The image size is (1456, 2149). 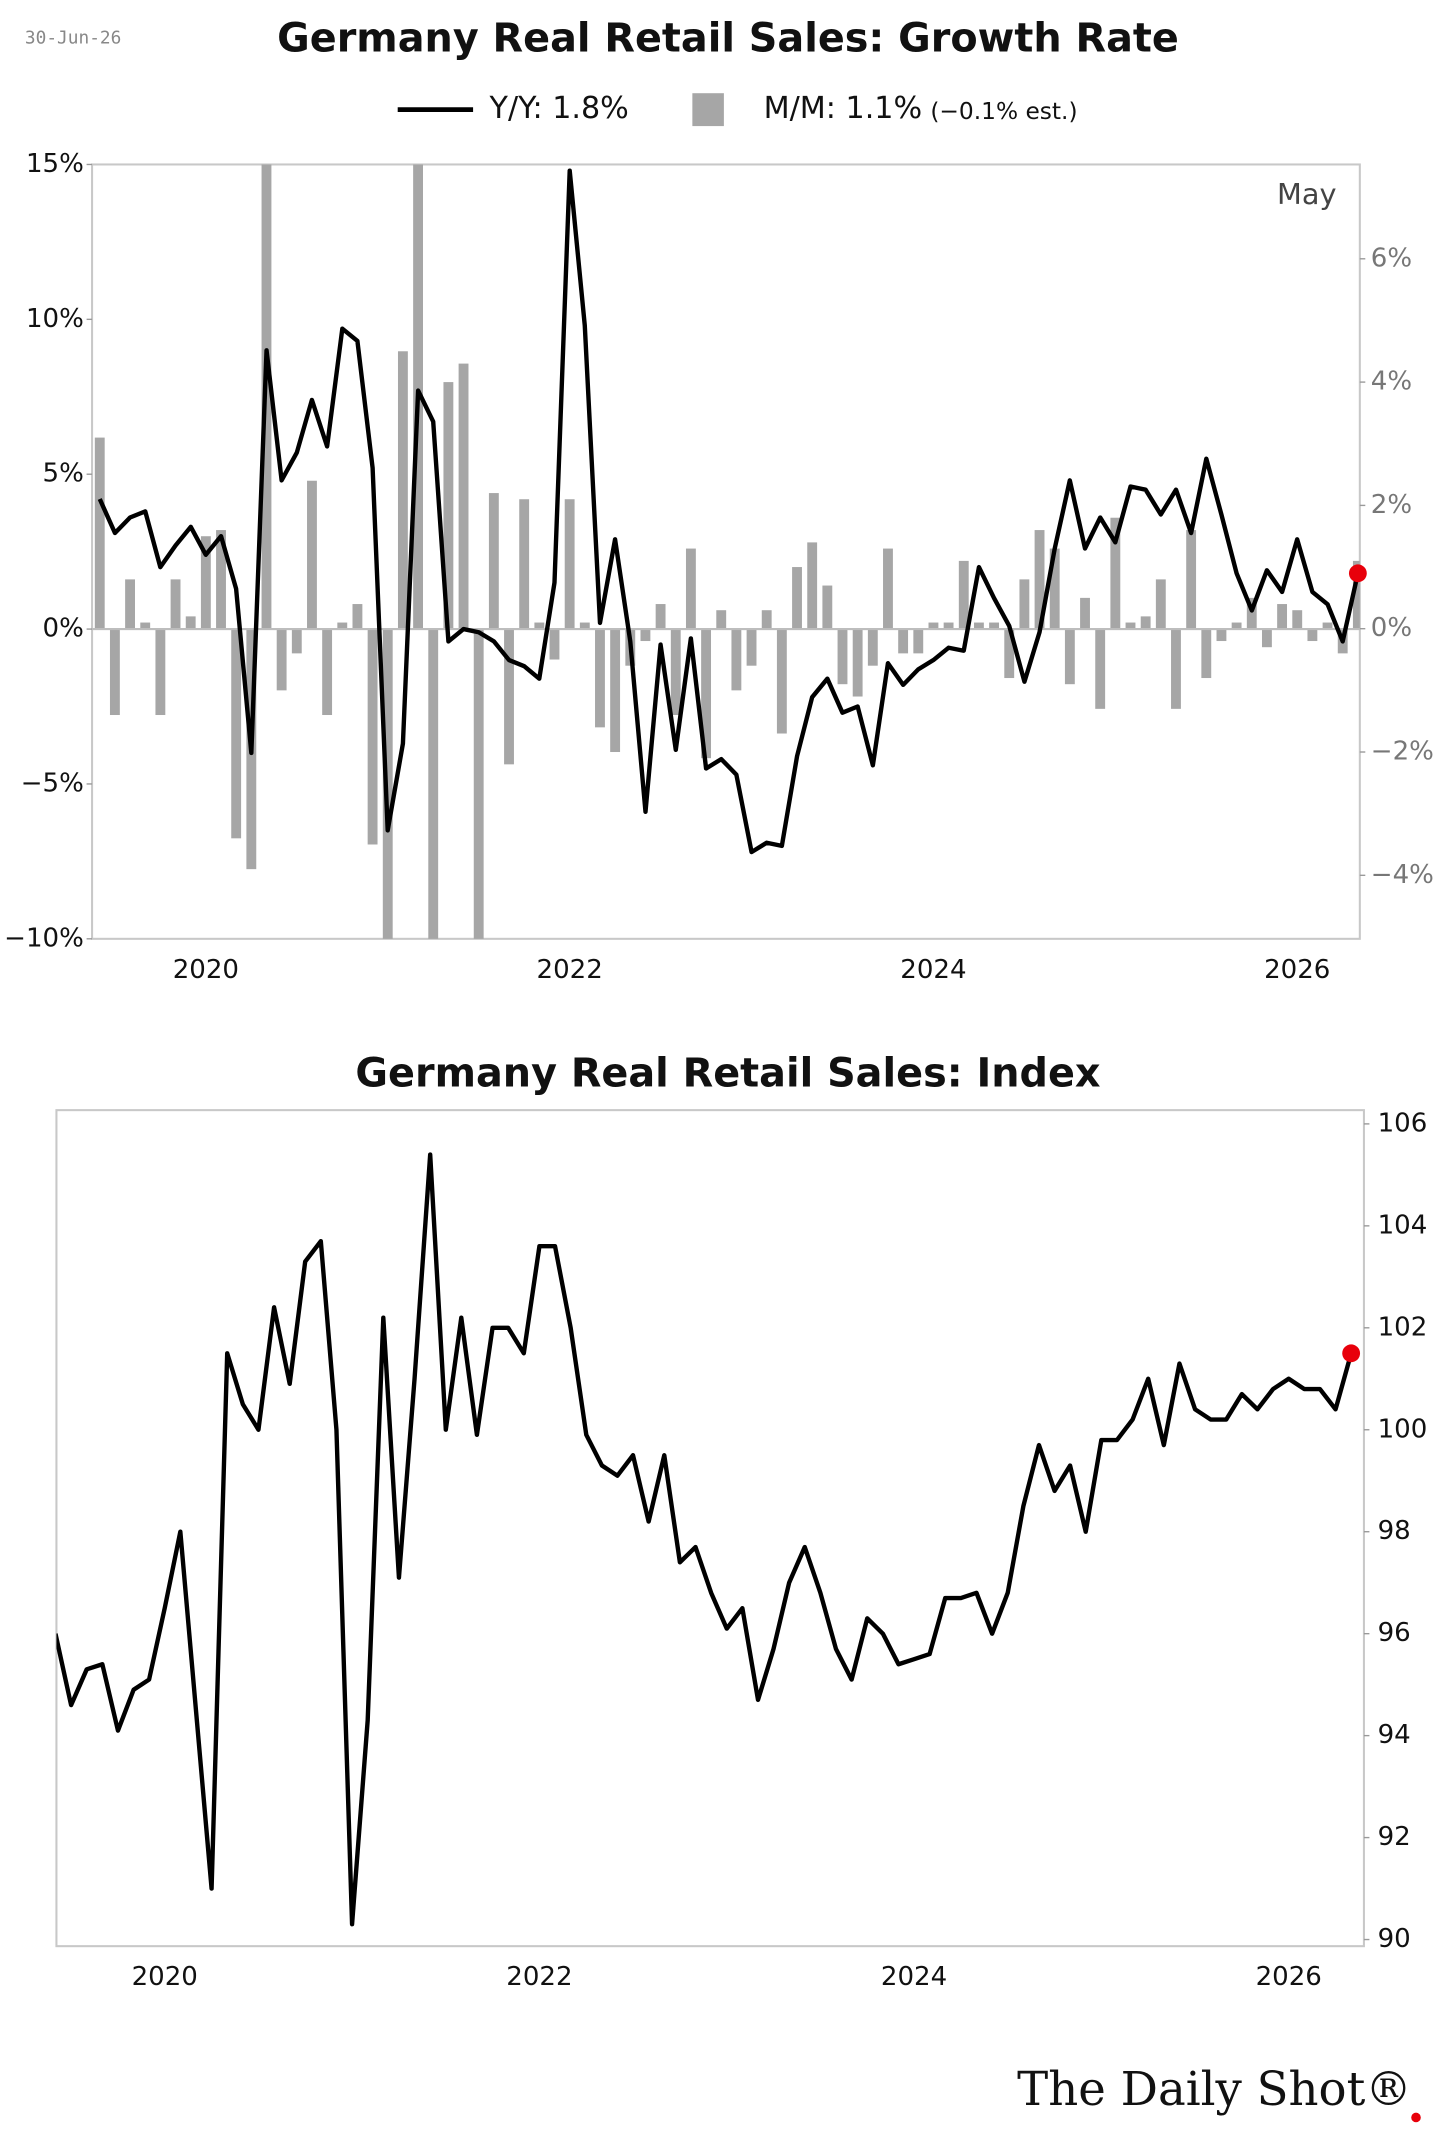 I want to click on y-tick-label: 90, so click(x=1394, y=1939).